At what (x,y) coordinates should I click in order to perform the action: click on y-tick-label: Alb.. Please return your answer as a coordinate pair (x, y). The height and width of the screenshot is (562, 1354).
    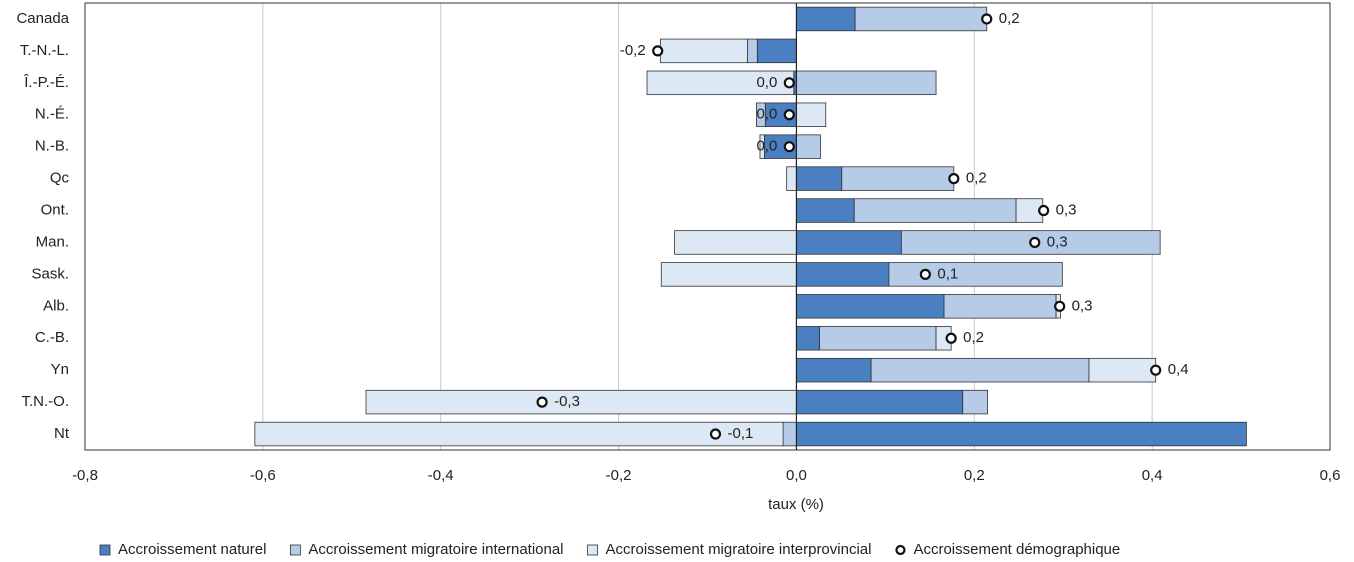
    Looking at the image, I should click on (56, 305).